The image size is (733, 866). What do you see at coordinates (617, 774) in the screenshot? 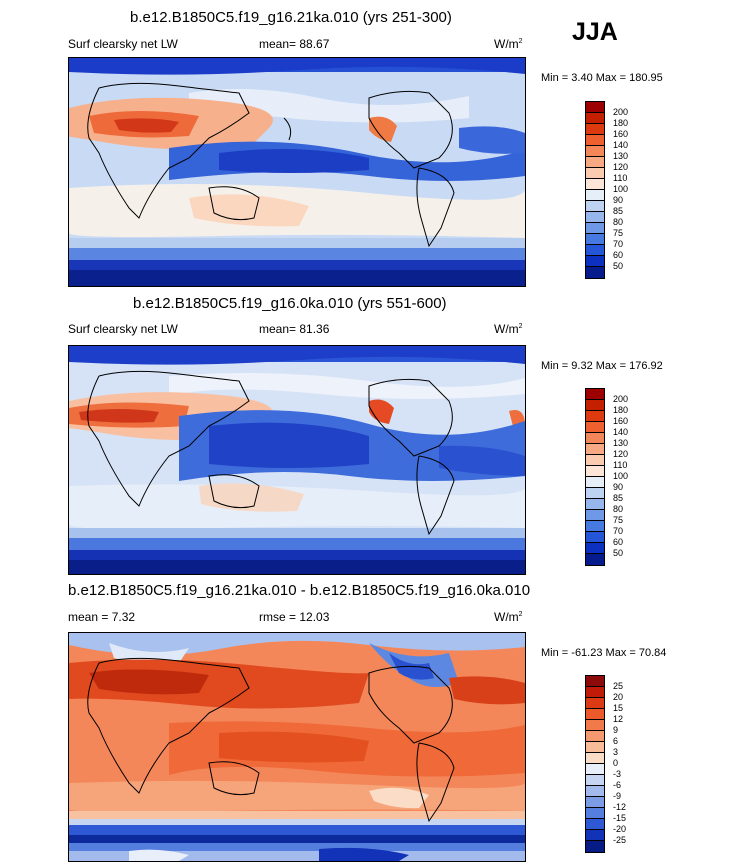
I see `colorbar-tick-label: -3` at bounding box center [617, 774].